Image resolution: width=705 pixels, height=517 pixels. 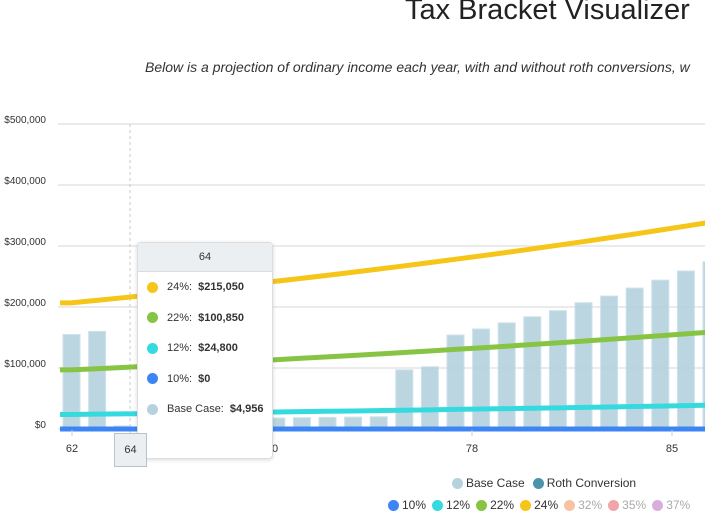 I want to click on legend-item-24-: 24%, so click(x=539, y=505).